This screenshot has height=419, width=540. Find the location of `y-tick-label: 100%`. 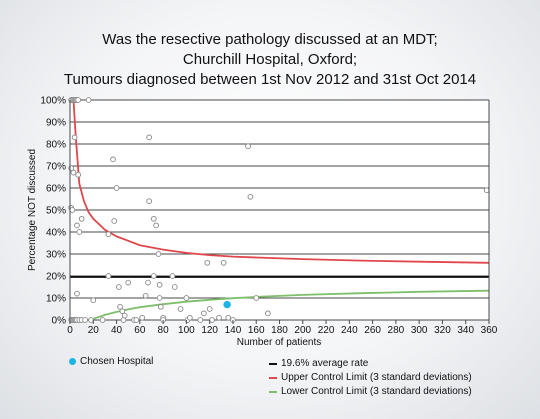

y-tick-label: 100% is located at coordinates (53, 101).